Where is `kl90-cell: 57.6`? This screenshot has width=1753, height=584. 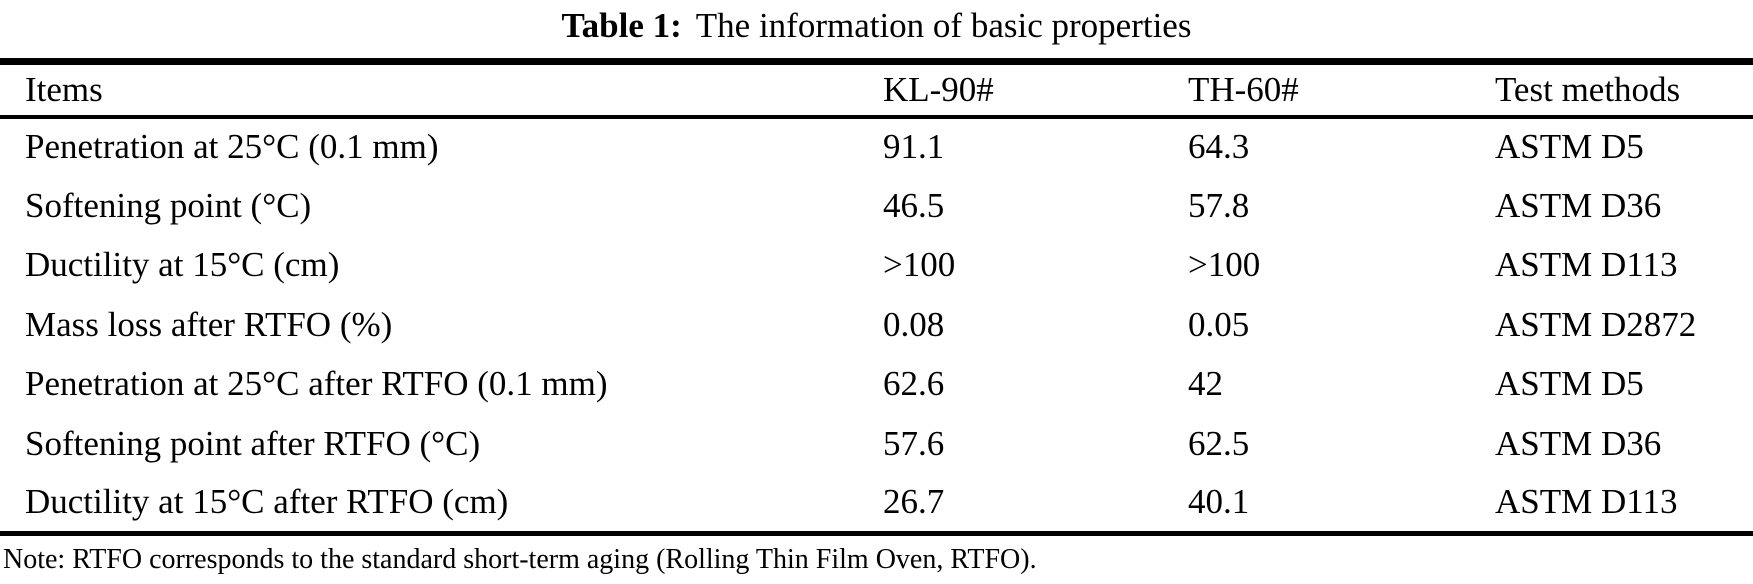
kl90-cell: 57.6 is located at coordinates (914, 443).